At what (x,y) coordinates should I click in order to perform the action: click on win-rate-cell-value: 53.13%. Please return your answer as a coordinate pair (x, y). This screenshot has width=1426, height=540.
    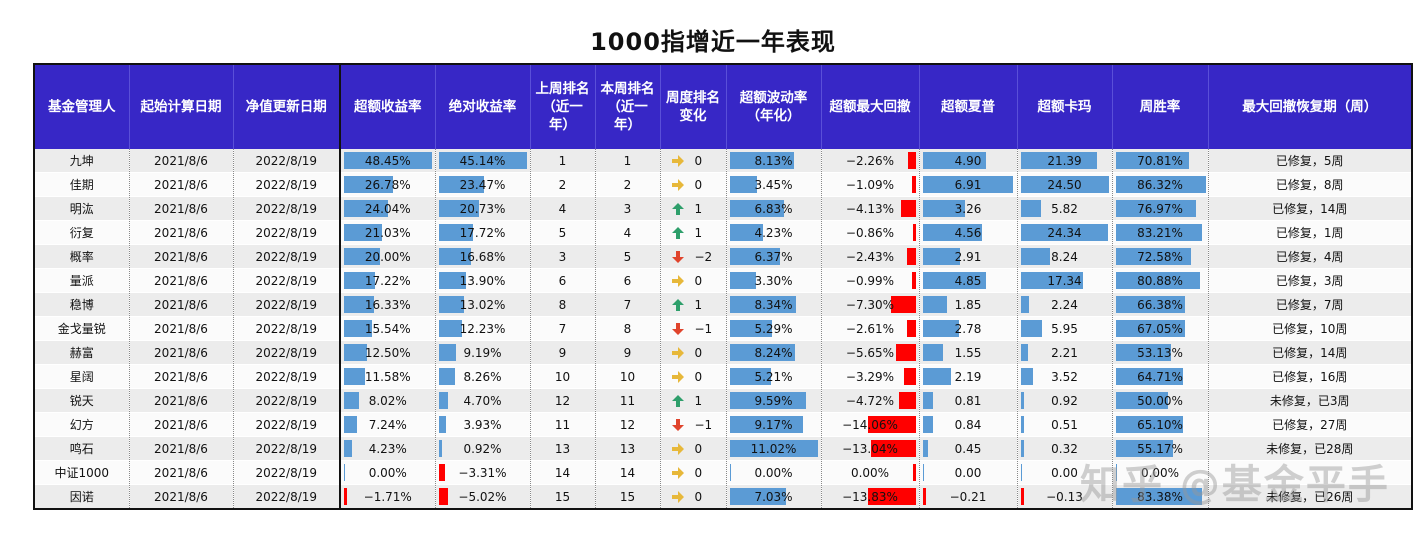
    Looking at the image, I should click on (1160, 352).